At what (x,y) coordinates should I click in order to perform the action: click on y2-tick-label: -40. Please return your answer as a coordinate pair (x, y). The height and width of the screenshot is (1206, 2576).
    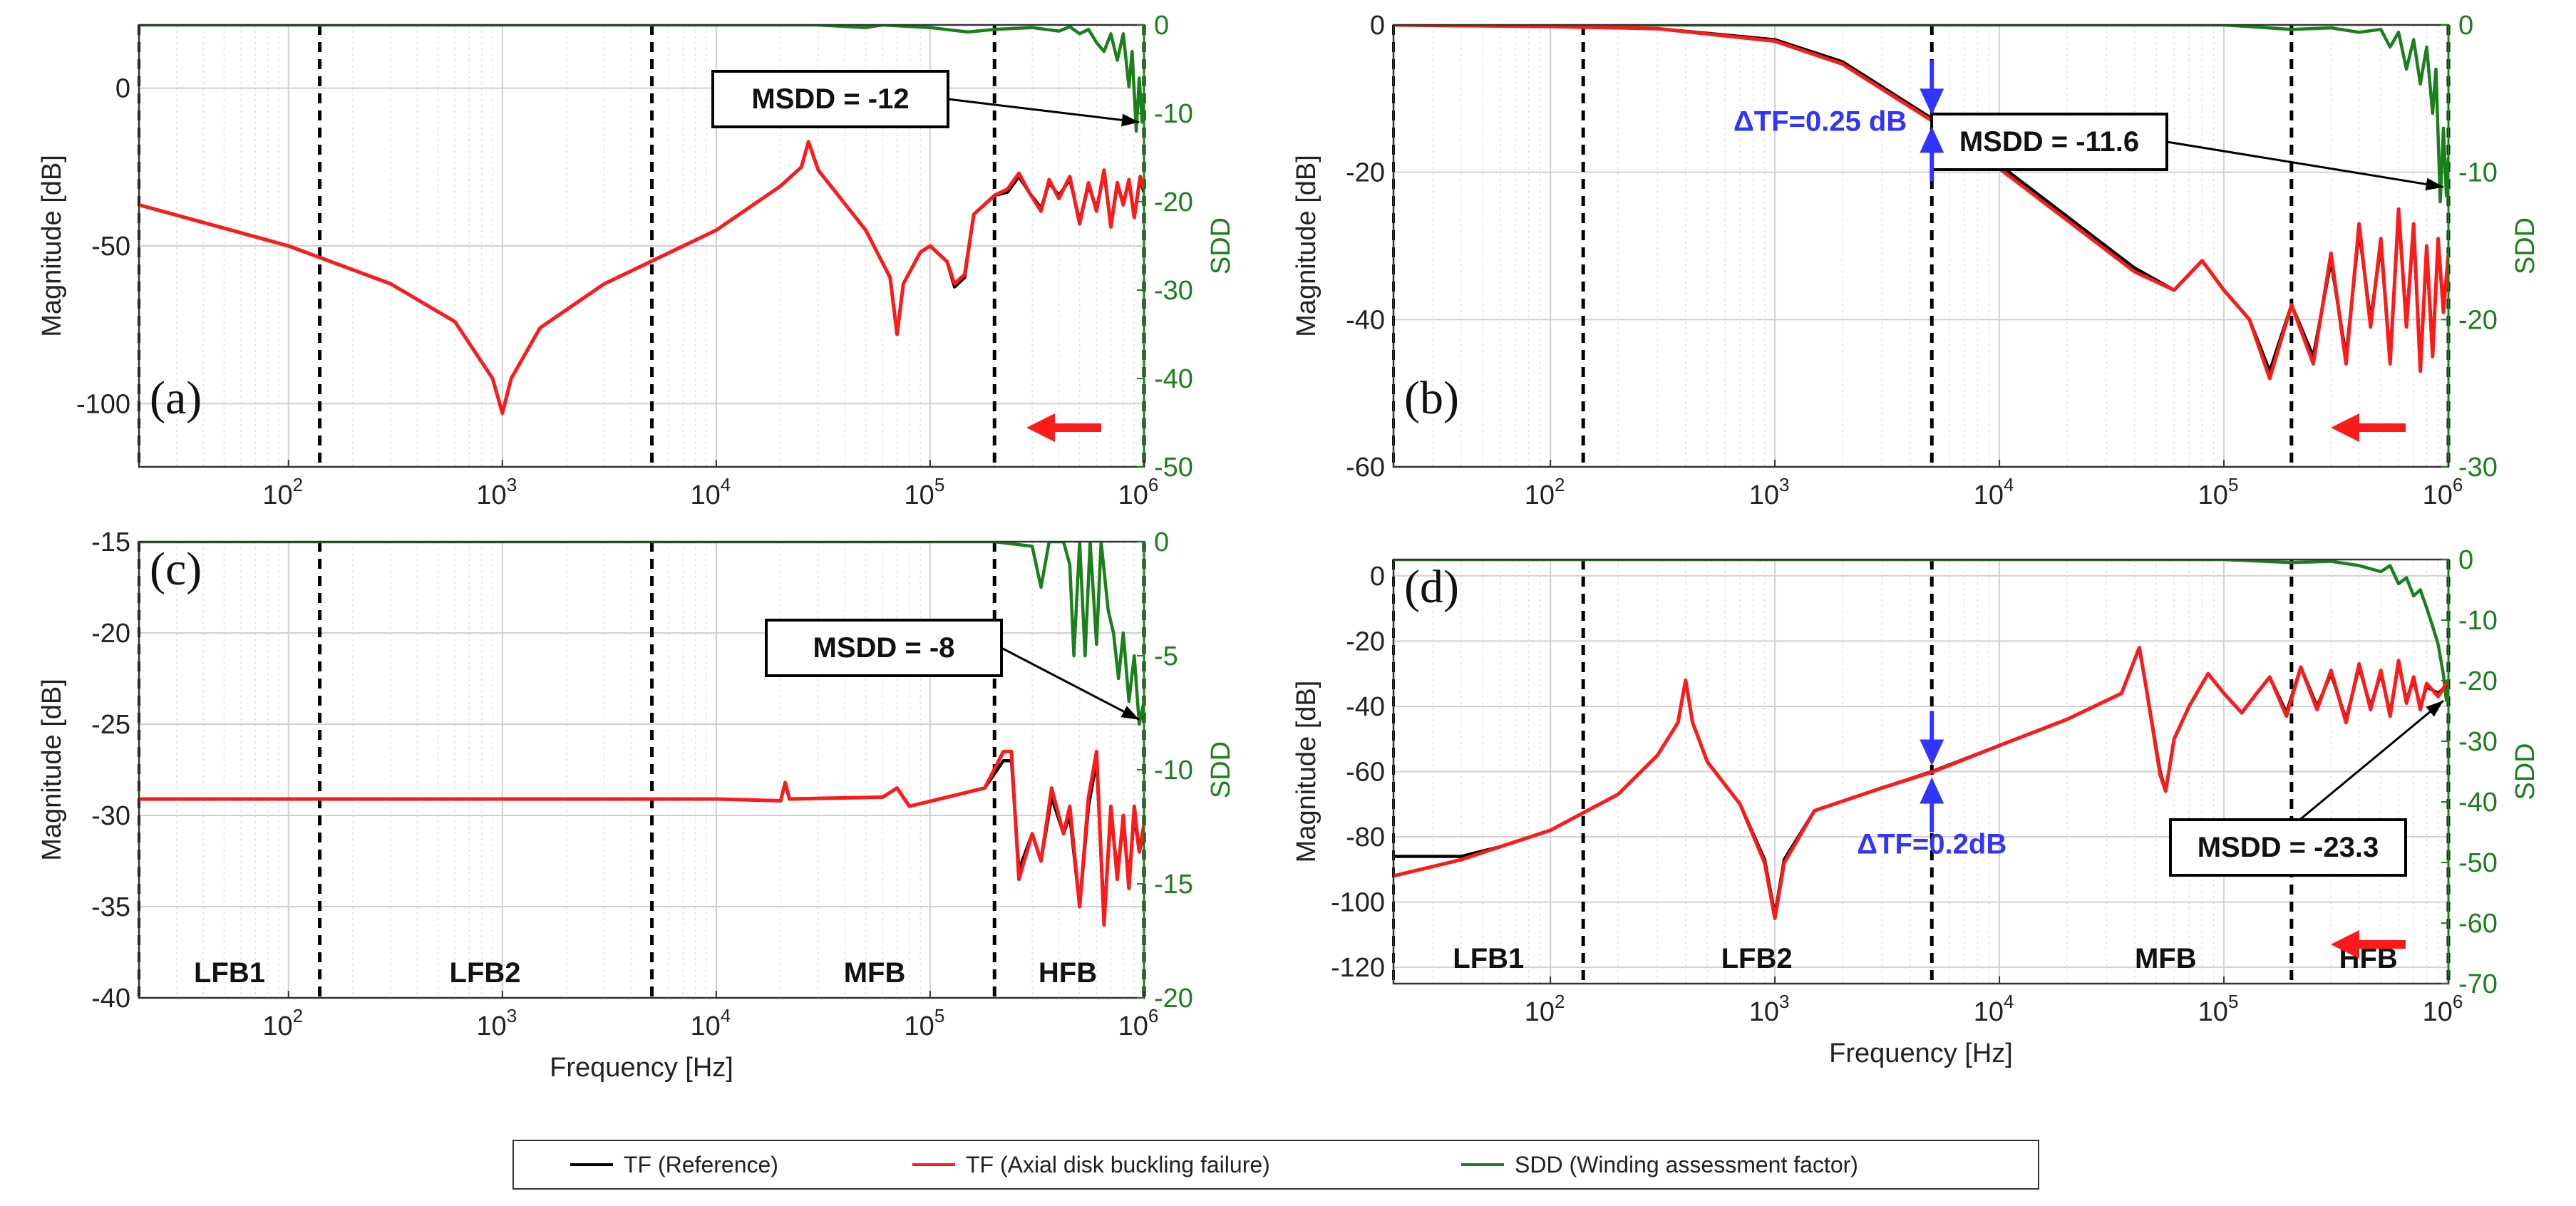
    Looking at the image, I should click on (2478, 803).